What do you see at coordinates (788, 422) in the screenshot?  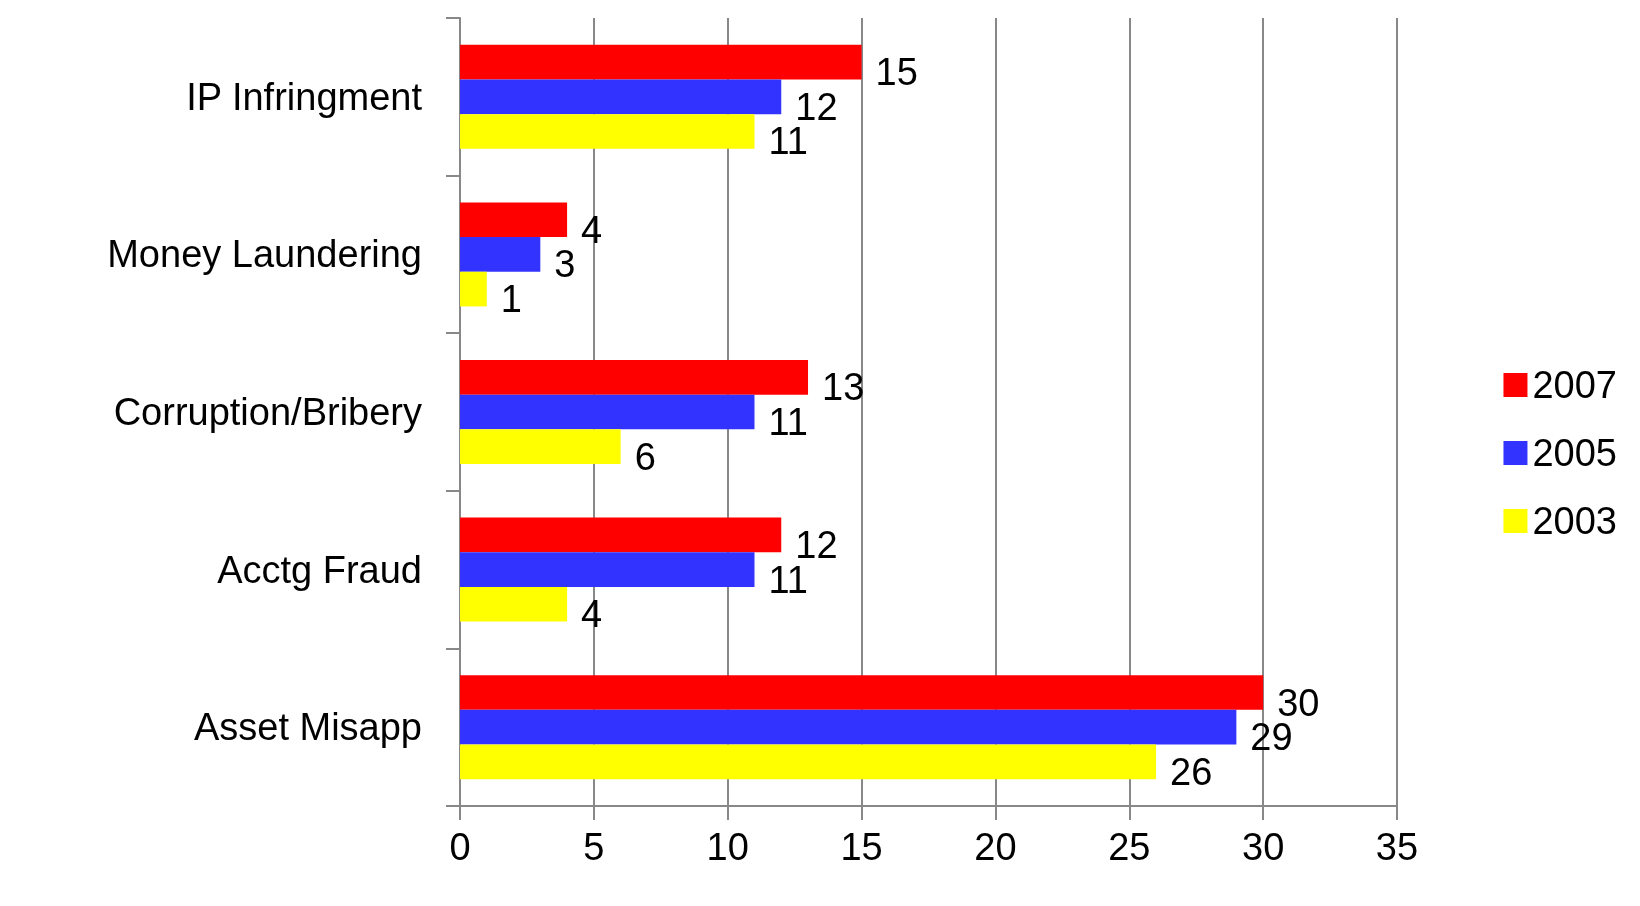 I see `data-label: 11` at bounding box center [788, 422].